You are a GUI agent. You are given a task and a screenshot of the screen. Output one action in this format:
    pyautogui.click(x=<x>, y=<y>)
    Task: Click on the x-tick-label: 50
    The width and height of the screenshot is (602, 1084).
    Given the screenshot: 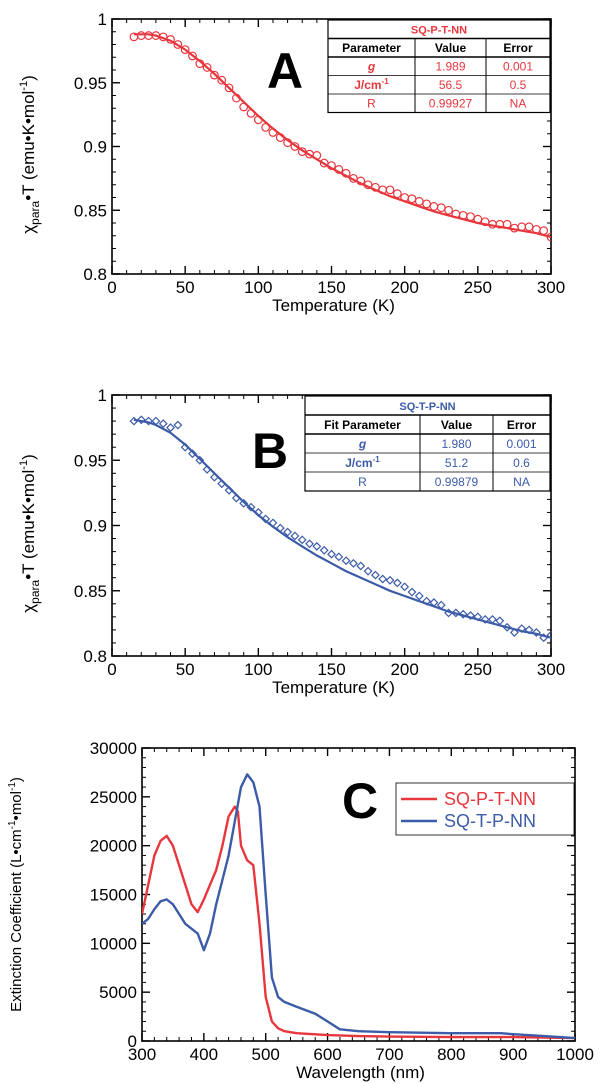 What is the action you would take?
    pyautogui.click(x=185, y=669)
    